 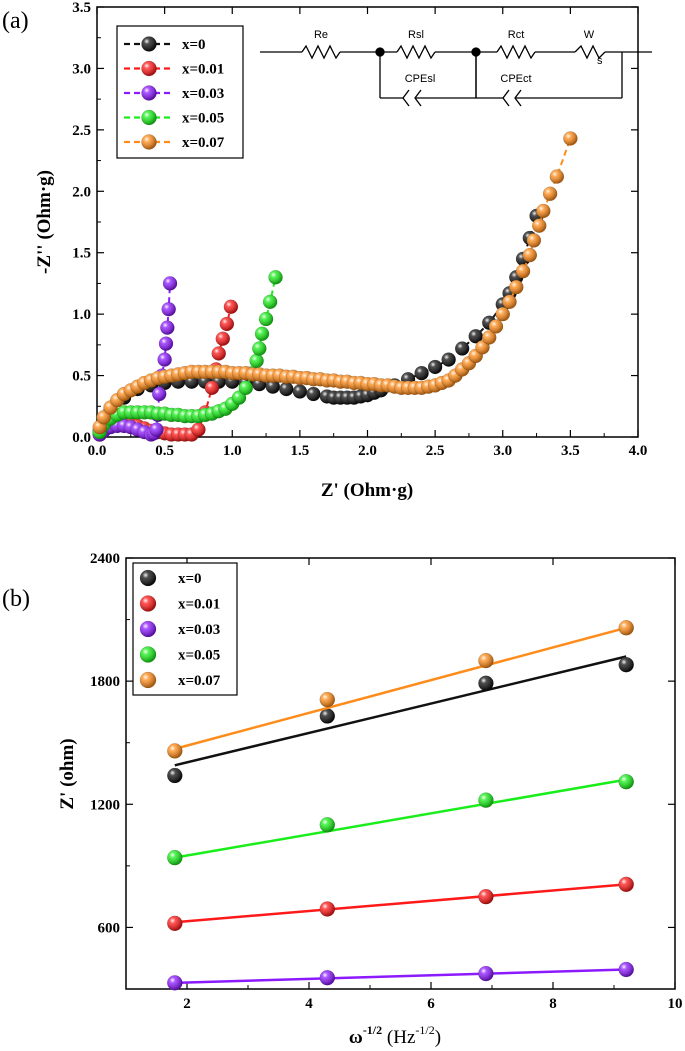 What do you see at coordinates (187, 355) in the screenshot?
I see `series-x=0.05` at bounding box center [187, 355].